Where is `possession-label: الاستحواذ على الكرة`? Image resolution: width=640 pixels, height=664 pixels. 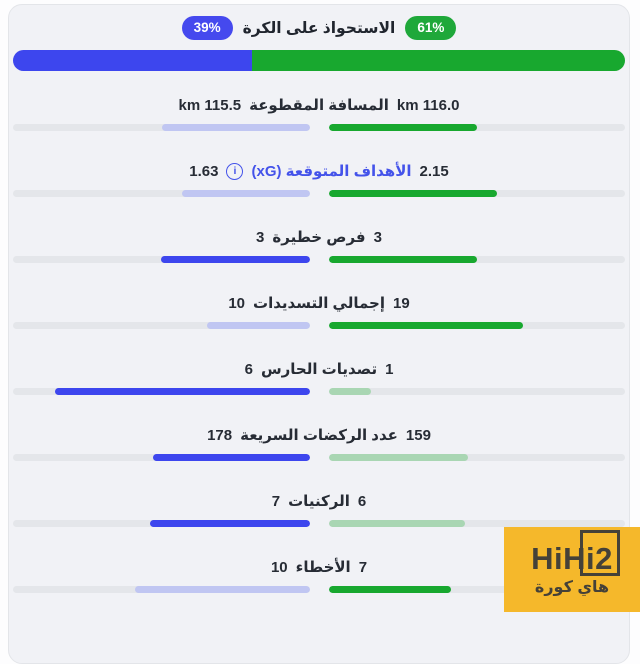
possession-label: الاستحواذ على الكرة is located at coordinates (319, 28).